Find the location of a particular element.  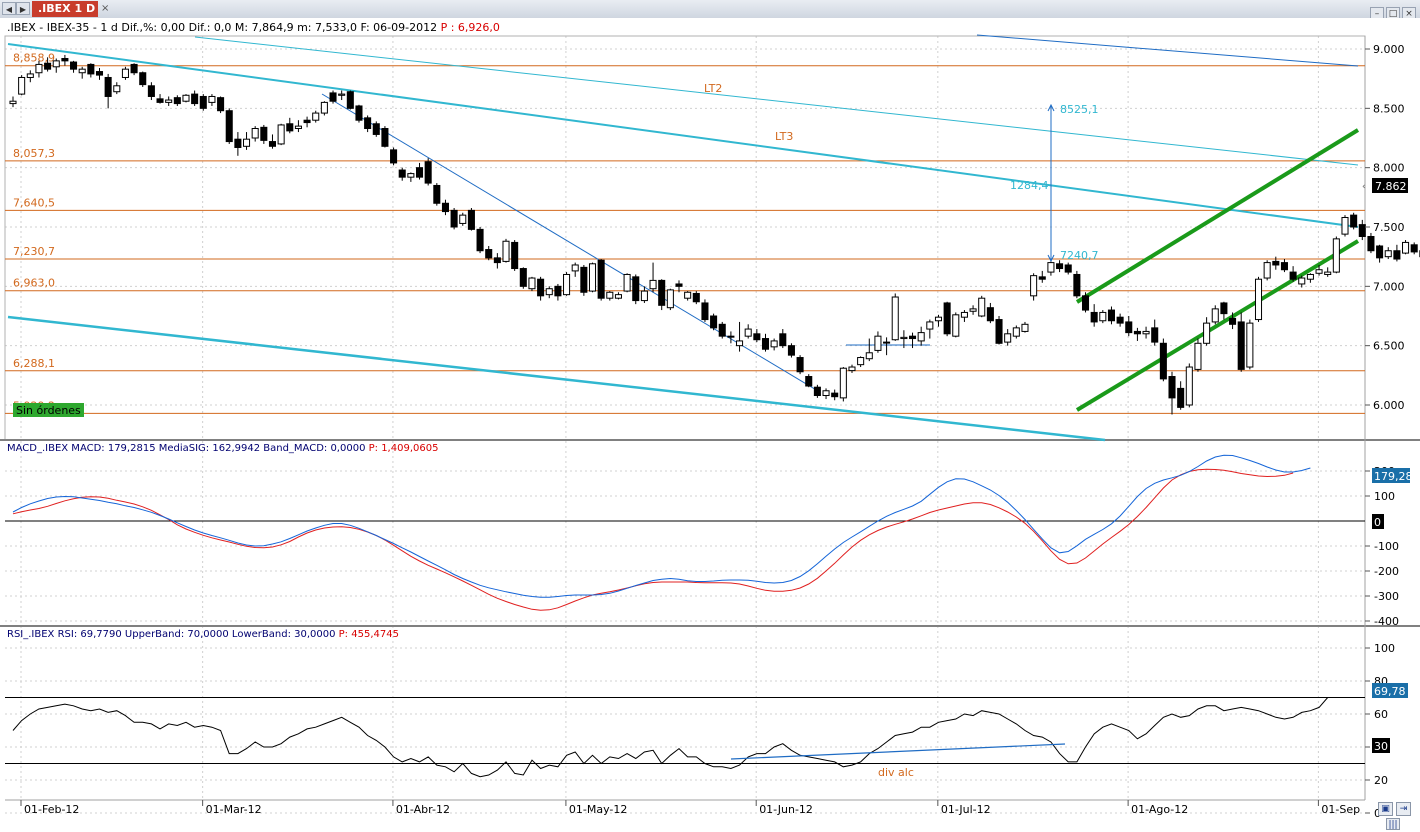

green-channel-upper is located at coordinates (1217, 216).